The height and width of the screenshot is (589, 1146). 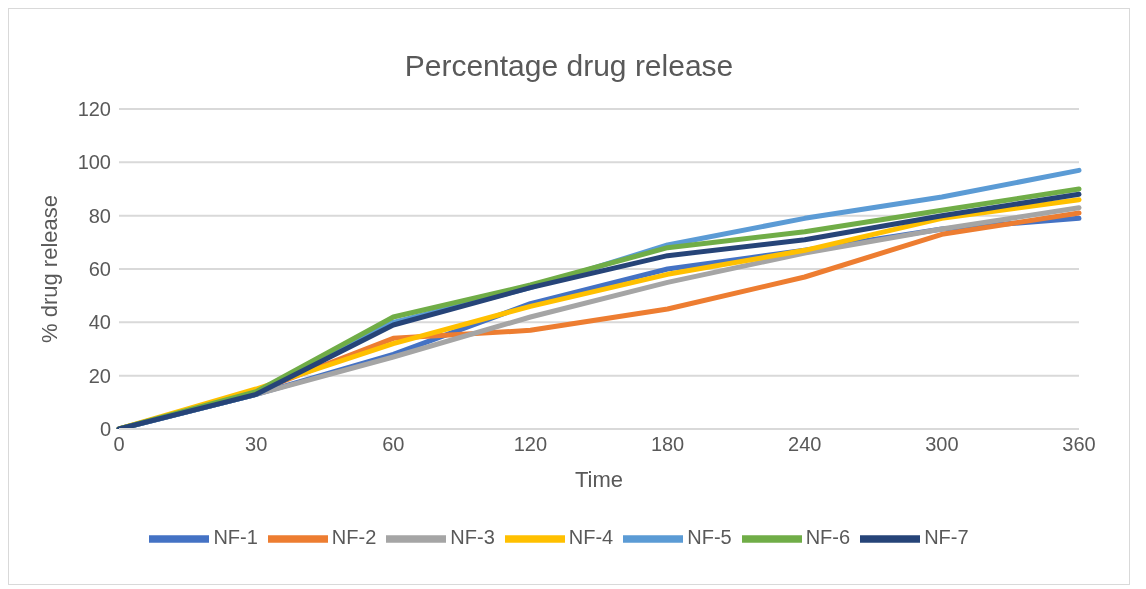 I want to click on y-tick-label: 60, so click(x=99, y=269).